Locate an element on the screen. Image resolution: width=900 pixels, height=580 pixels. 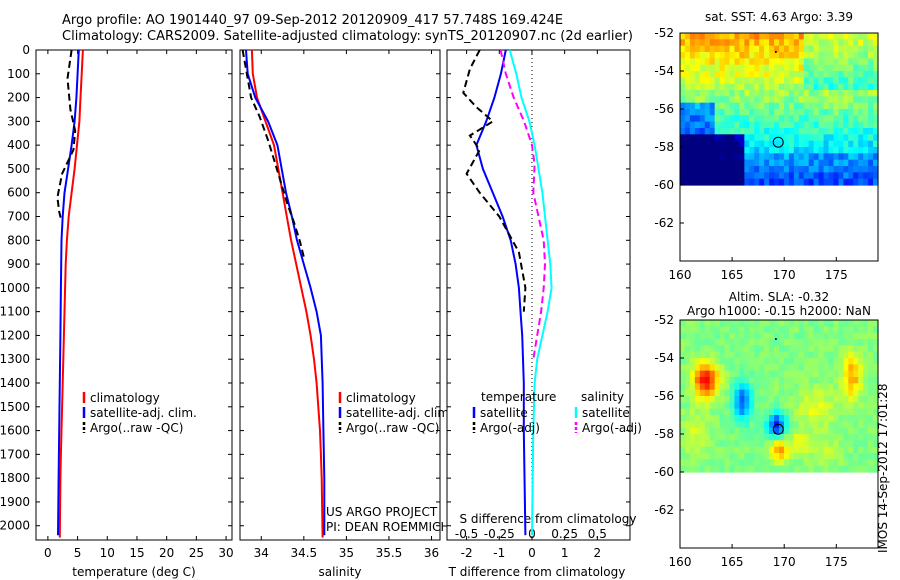
depth-tick-label: 500 is located at coordinates (18, 169).